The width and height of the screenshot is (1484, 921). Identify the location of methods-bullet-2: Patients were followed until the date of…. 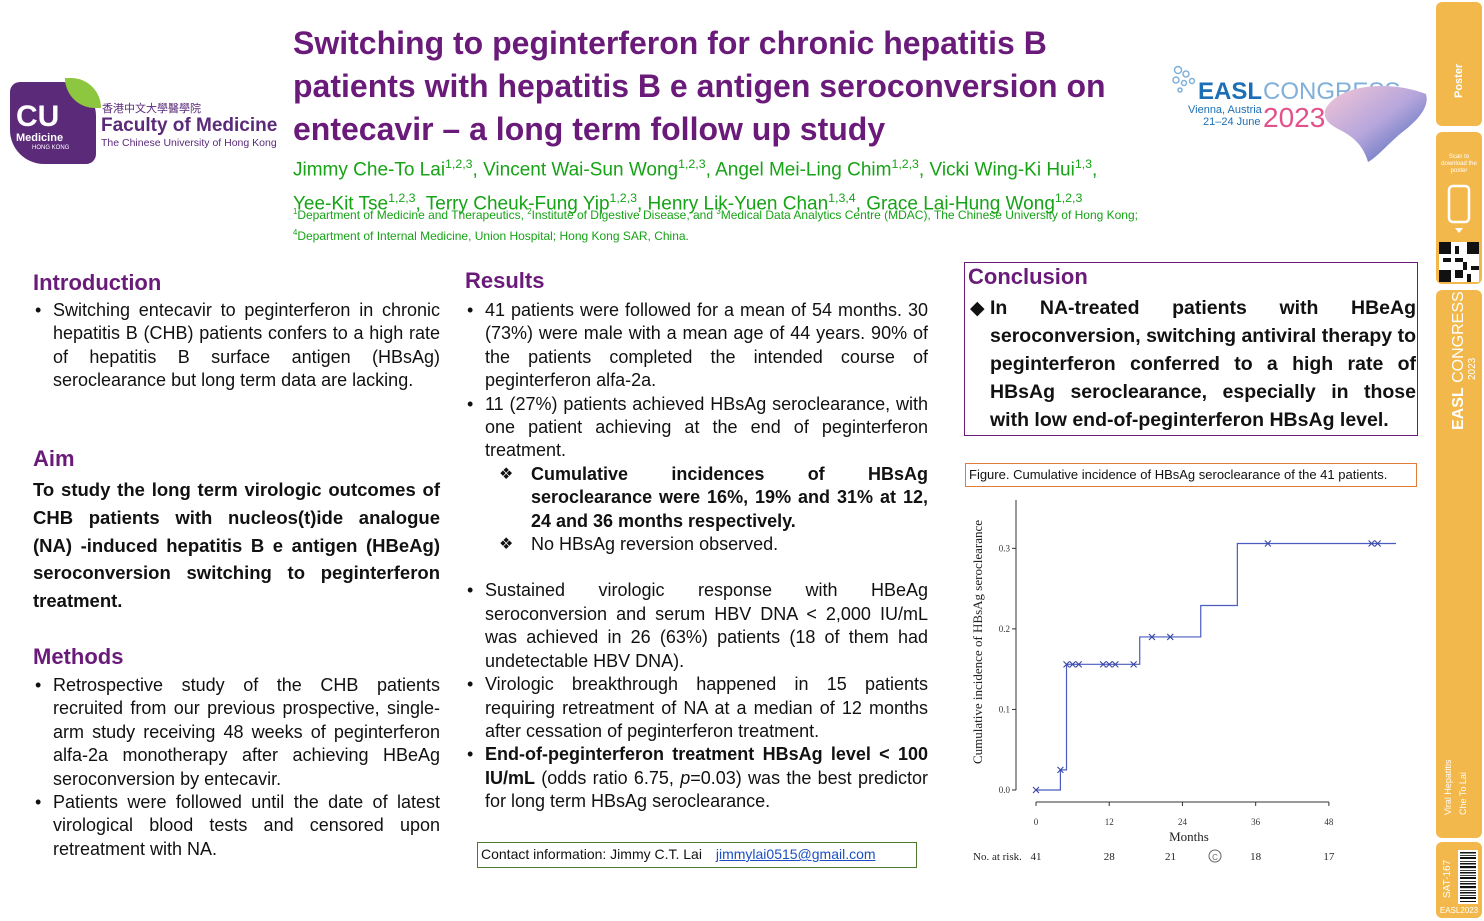
(236, 826).